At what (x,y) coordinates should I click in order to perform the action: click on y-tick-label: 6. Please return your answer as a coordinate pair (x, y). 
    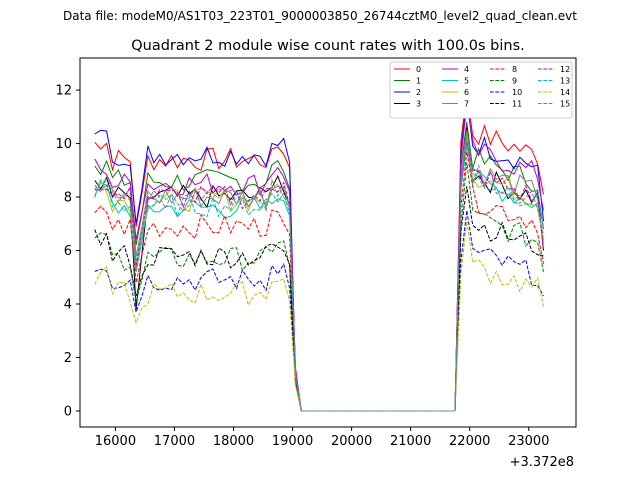
    Looking at the image, I should click on (68, 251).